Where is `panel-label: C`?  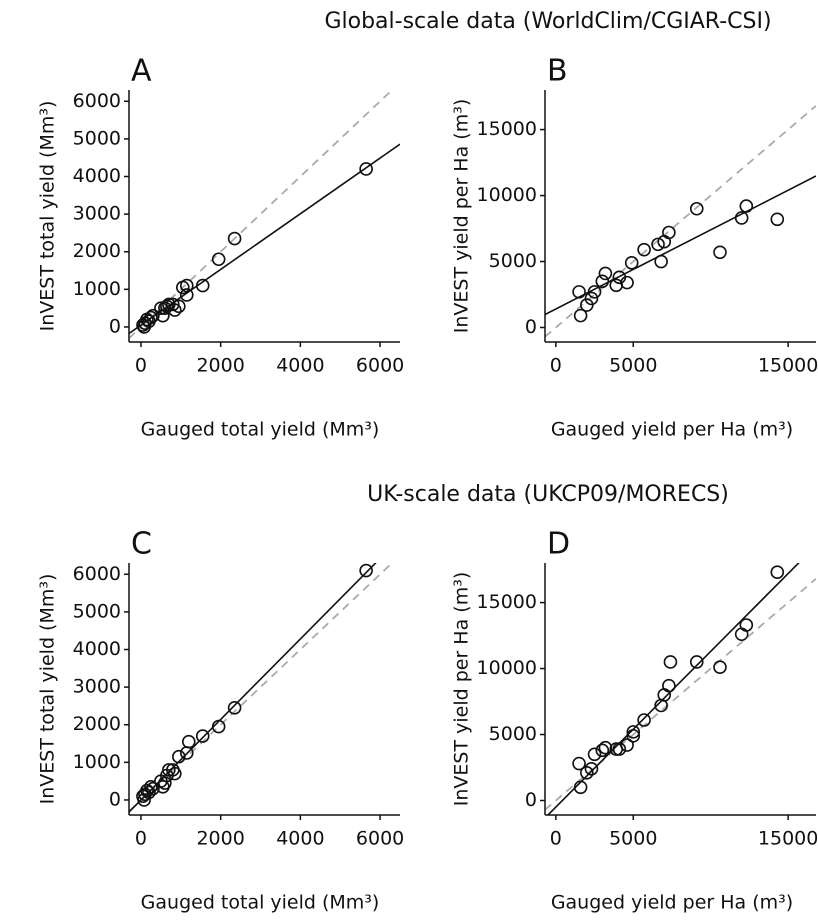
panel-label: C is located at coordinates (141, 544).